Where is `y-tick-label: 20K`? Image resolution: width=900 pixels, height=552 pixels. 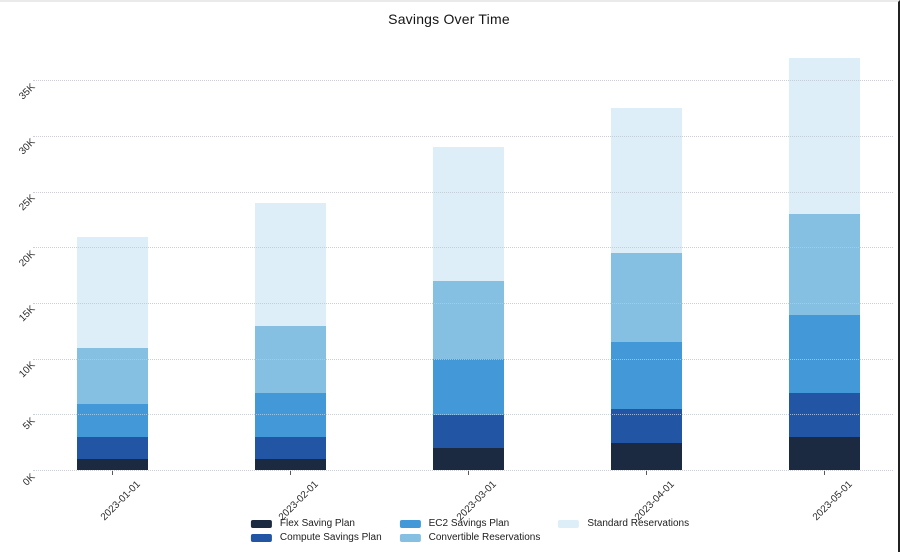
y-tick-label: 20K is located at coordinates (27, 258).